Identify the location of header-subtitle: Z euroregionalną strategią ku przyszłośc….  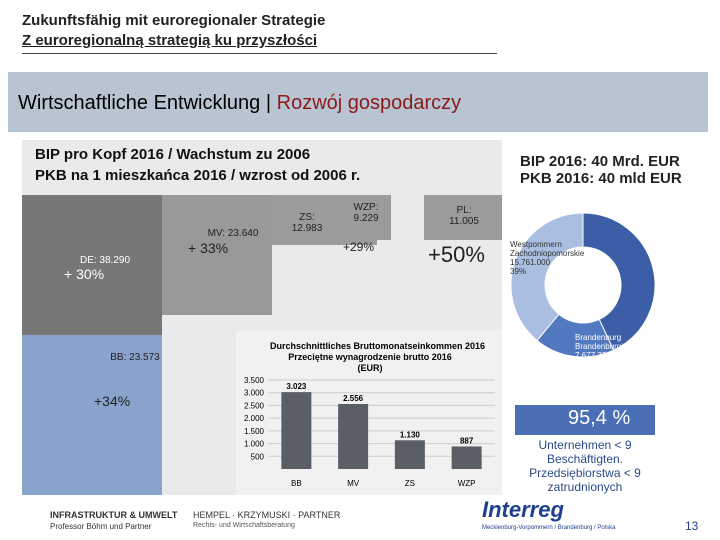
(170, 40).